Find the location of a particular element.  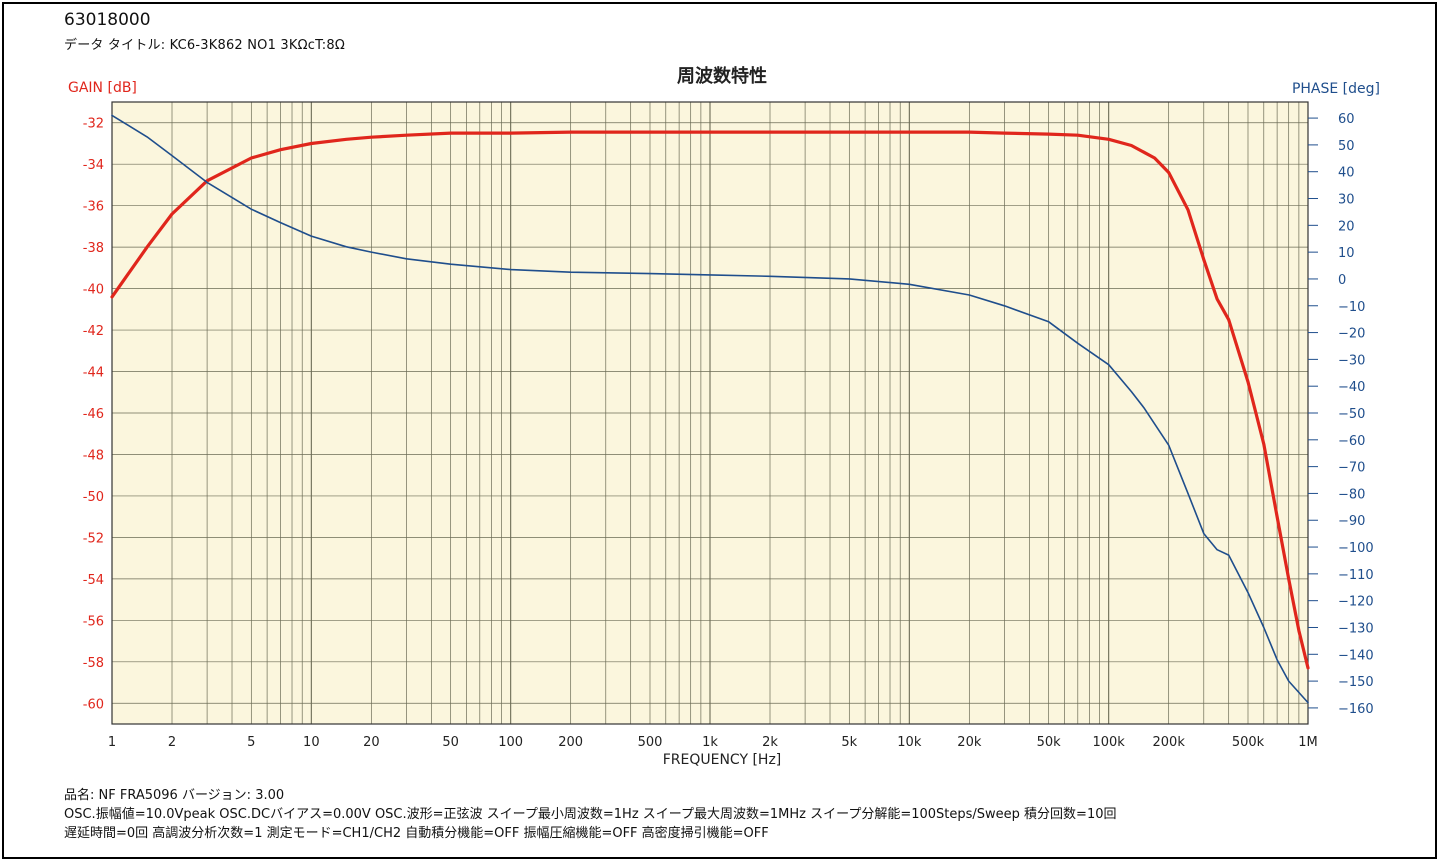

x-tick-label: 5k is located at coordinates (849, 742).